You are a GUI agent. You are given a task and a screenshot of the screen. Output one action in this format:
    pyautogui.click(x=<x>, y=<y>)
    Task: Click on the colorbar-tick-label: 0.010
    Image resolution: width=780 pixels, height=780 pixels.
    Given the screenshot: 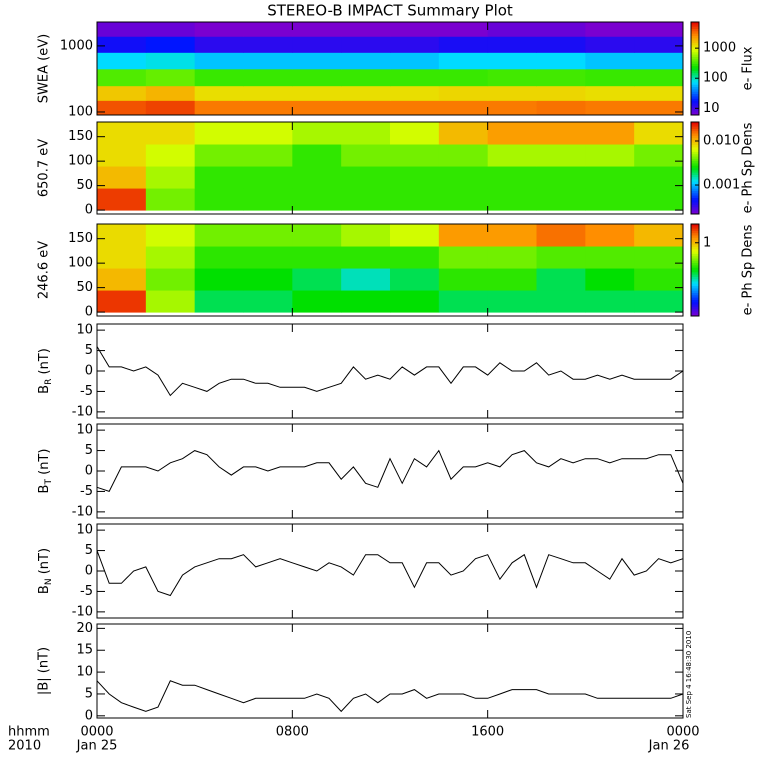 What is the action you would take?
    pyautogui.click(x=721, y=140)
    